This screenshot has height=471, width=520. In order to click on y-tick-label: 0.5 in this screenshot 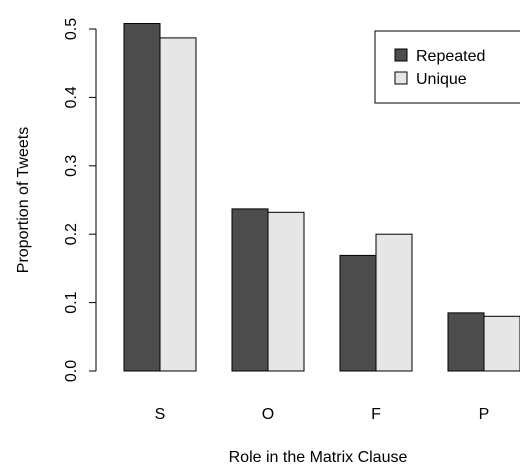, I will do `click(71, 29)`.